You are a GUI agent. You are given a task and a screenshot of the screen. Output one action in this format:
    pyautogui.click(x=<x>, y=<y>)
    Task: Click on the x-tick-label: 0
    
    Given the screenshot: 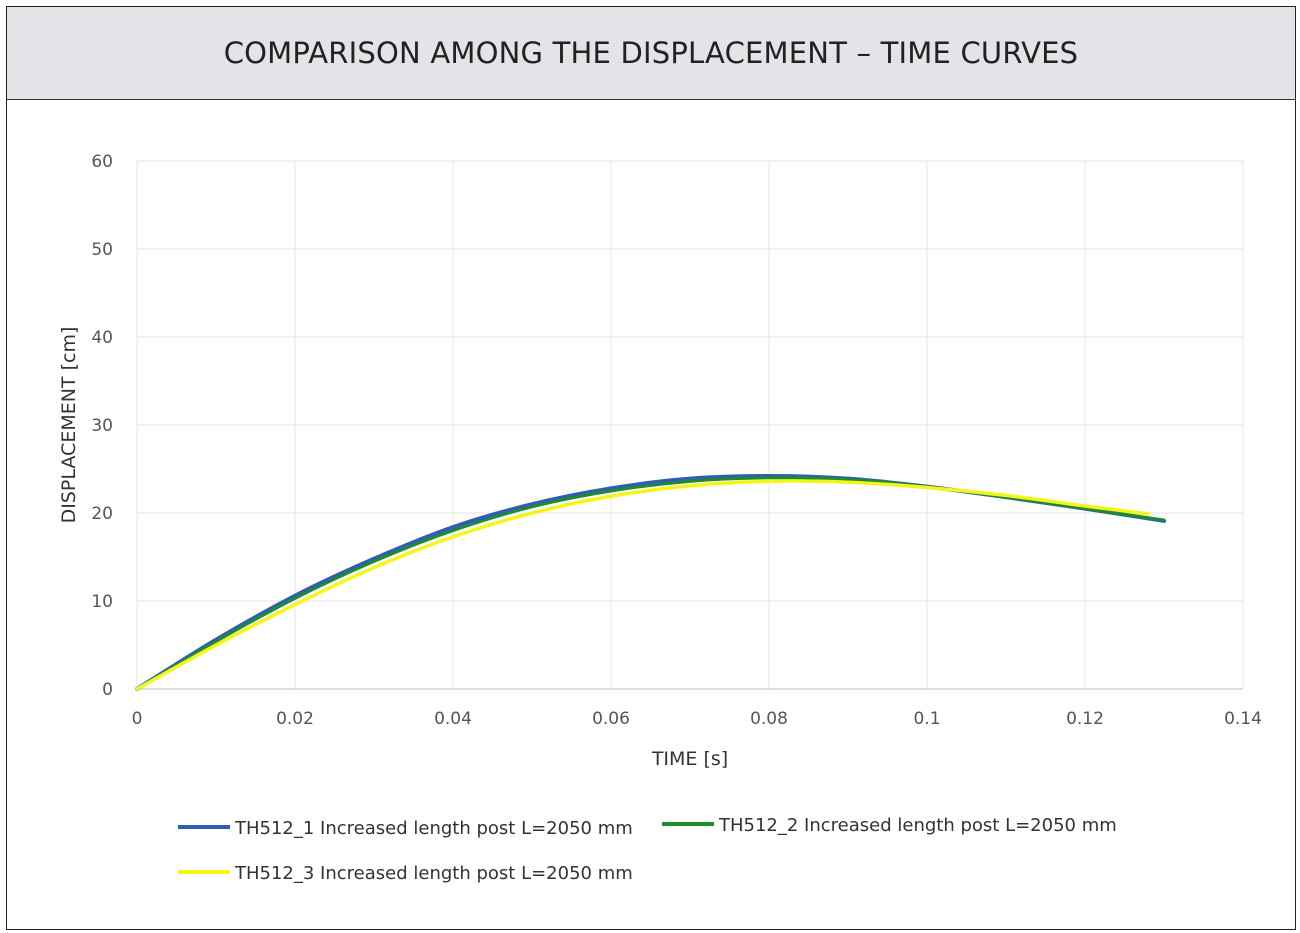 What is the action you would take?
    pyautogui.click(x=137, y=719)
    